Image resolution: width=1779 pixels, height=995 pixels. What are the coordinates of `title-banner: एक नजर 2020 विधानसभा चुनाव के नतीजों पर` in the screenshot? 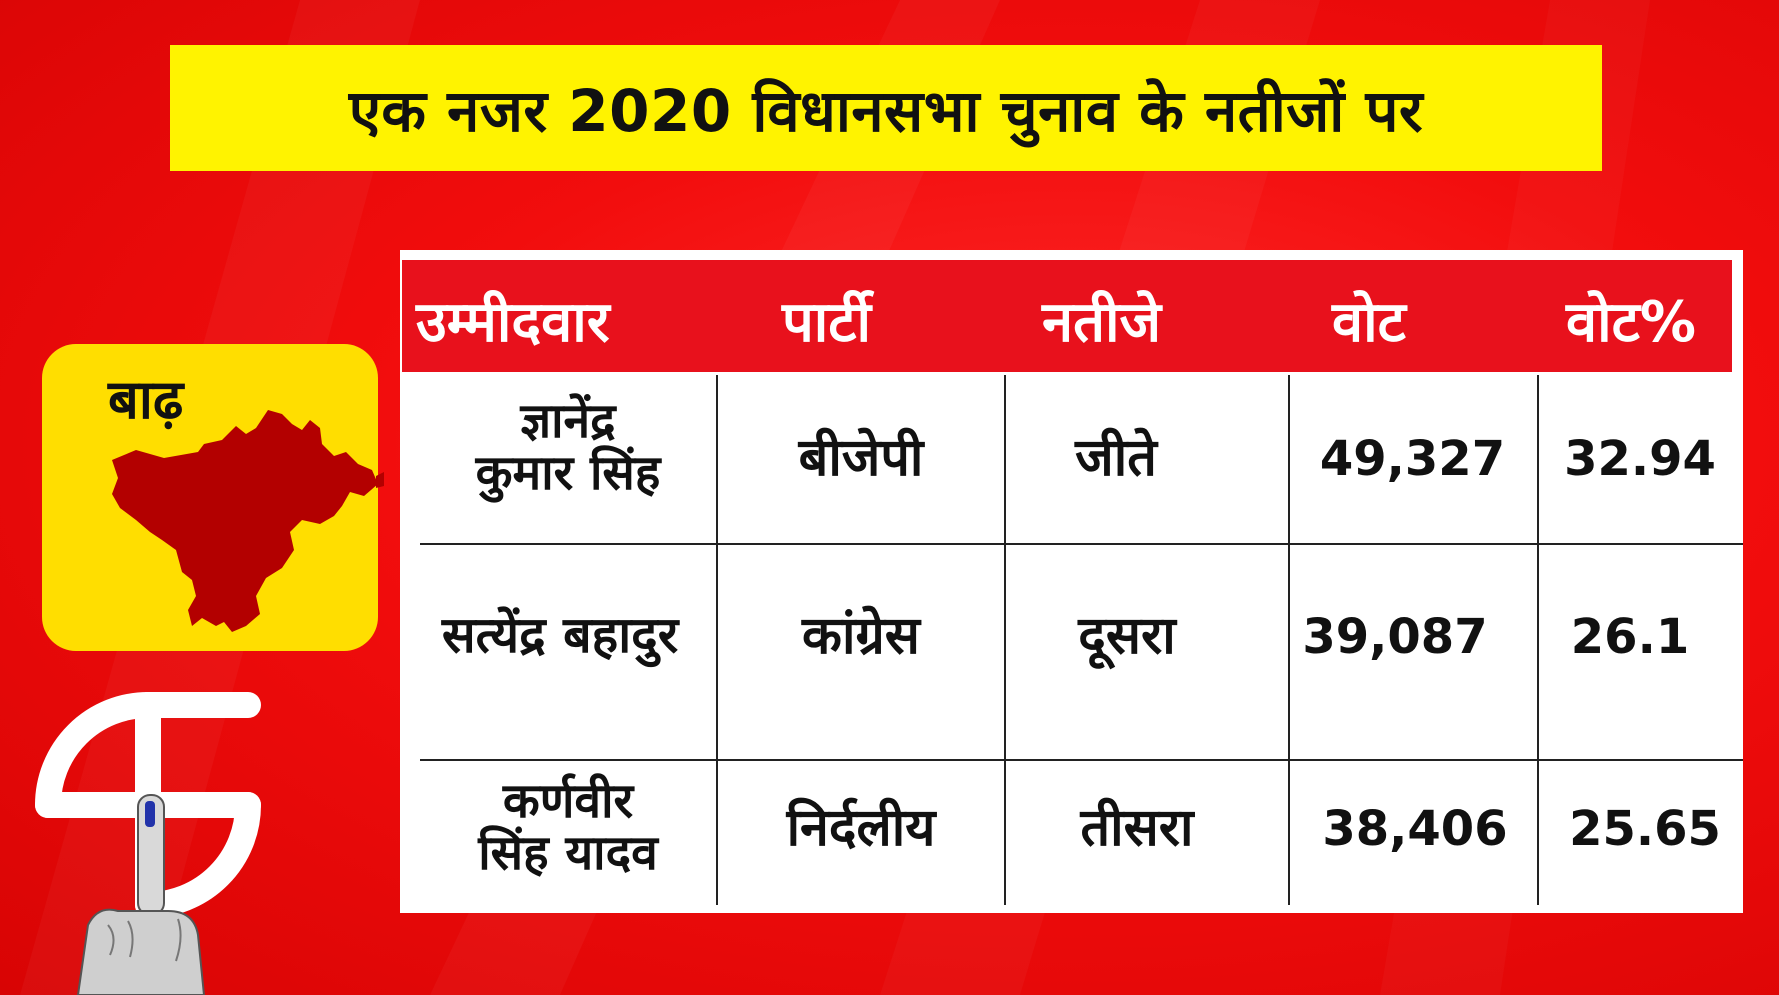 It's located at (886, 108).